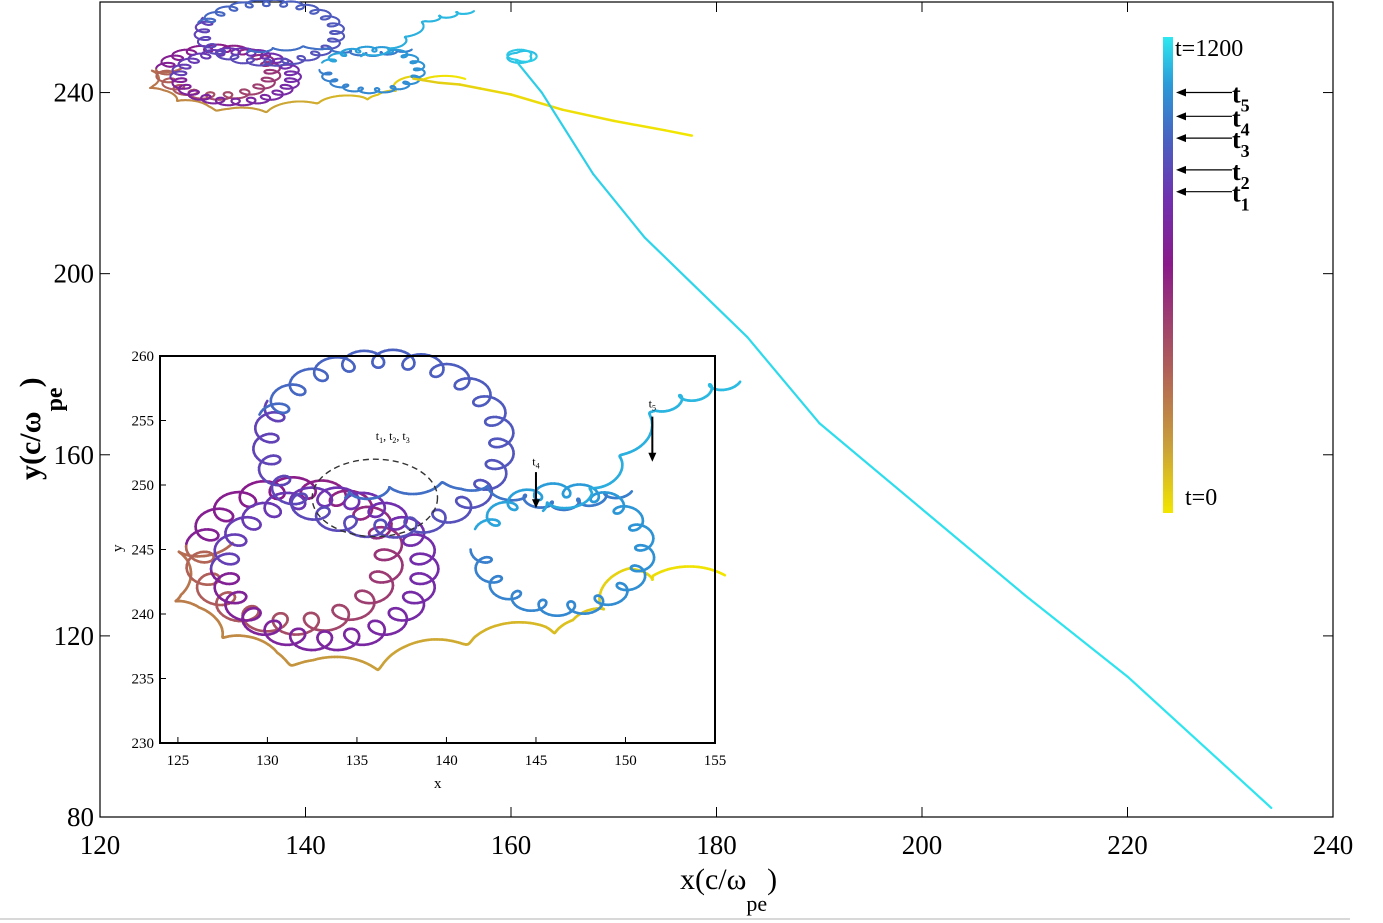 The height and width of the screenshot is (923, 1383). Describe the element at coordinates (80, 817) in the screenshot. I see `main-y-tick-label: 80` at that location.